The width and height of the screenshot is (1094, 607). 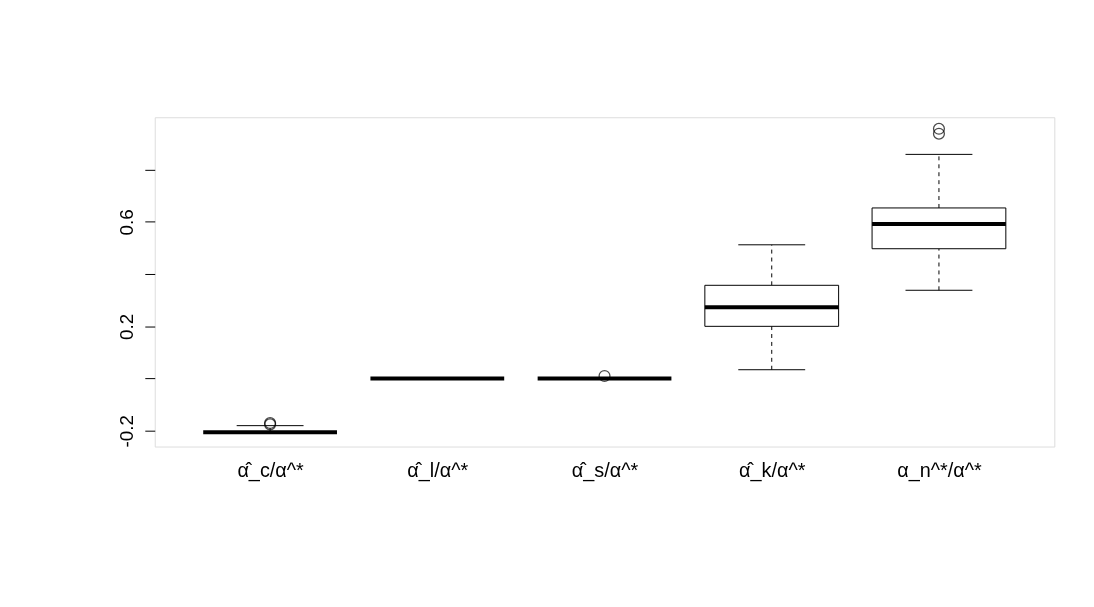 What do you see at coordinates (127, 326) in the screenshot?
I see `y-tick-label: 0.2` at bounding box center [127, 326].